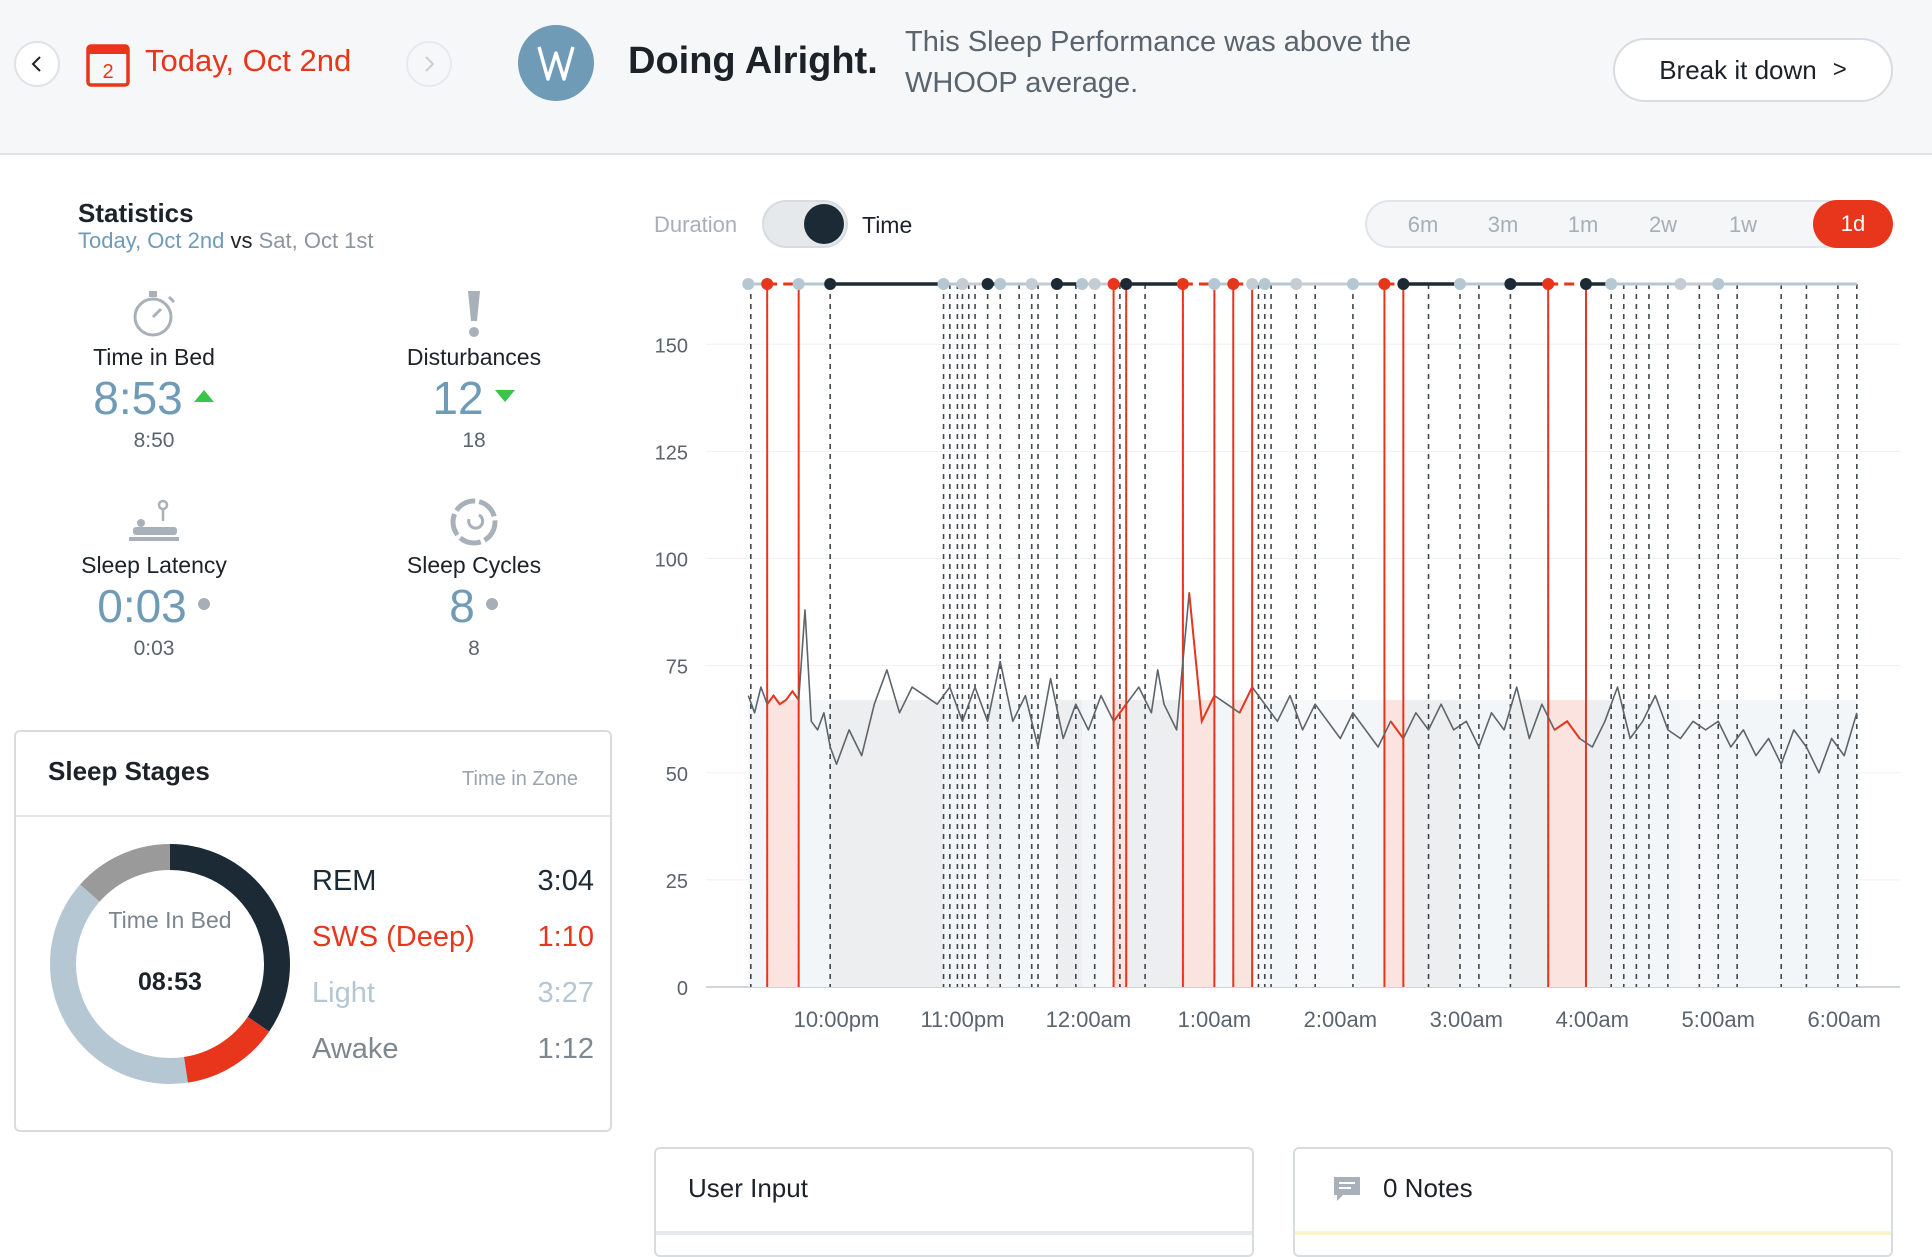 This screenshot has height=1257, width=1932. I want to click on stage-time: 1:12, so click(565, 1049).